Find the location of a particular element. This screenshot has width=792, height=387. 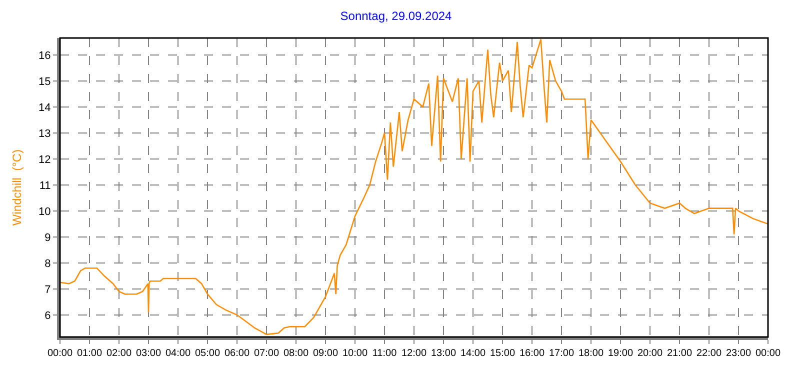

y-tick-label: 10 is located at coordinates (44, 212).